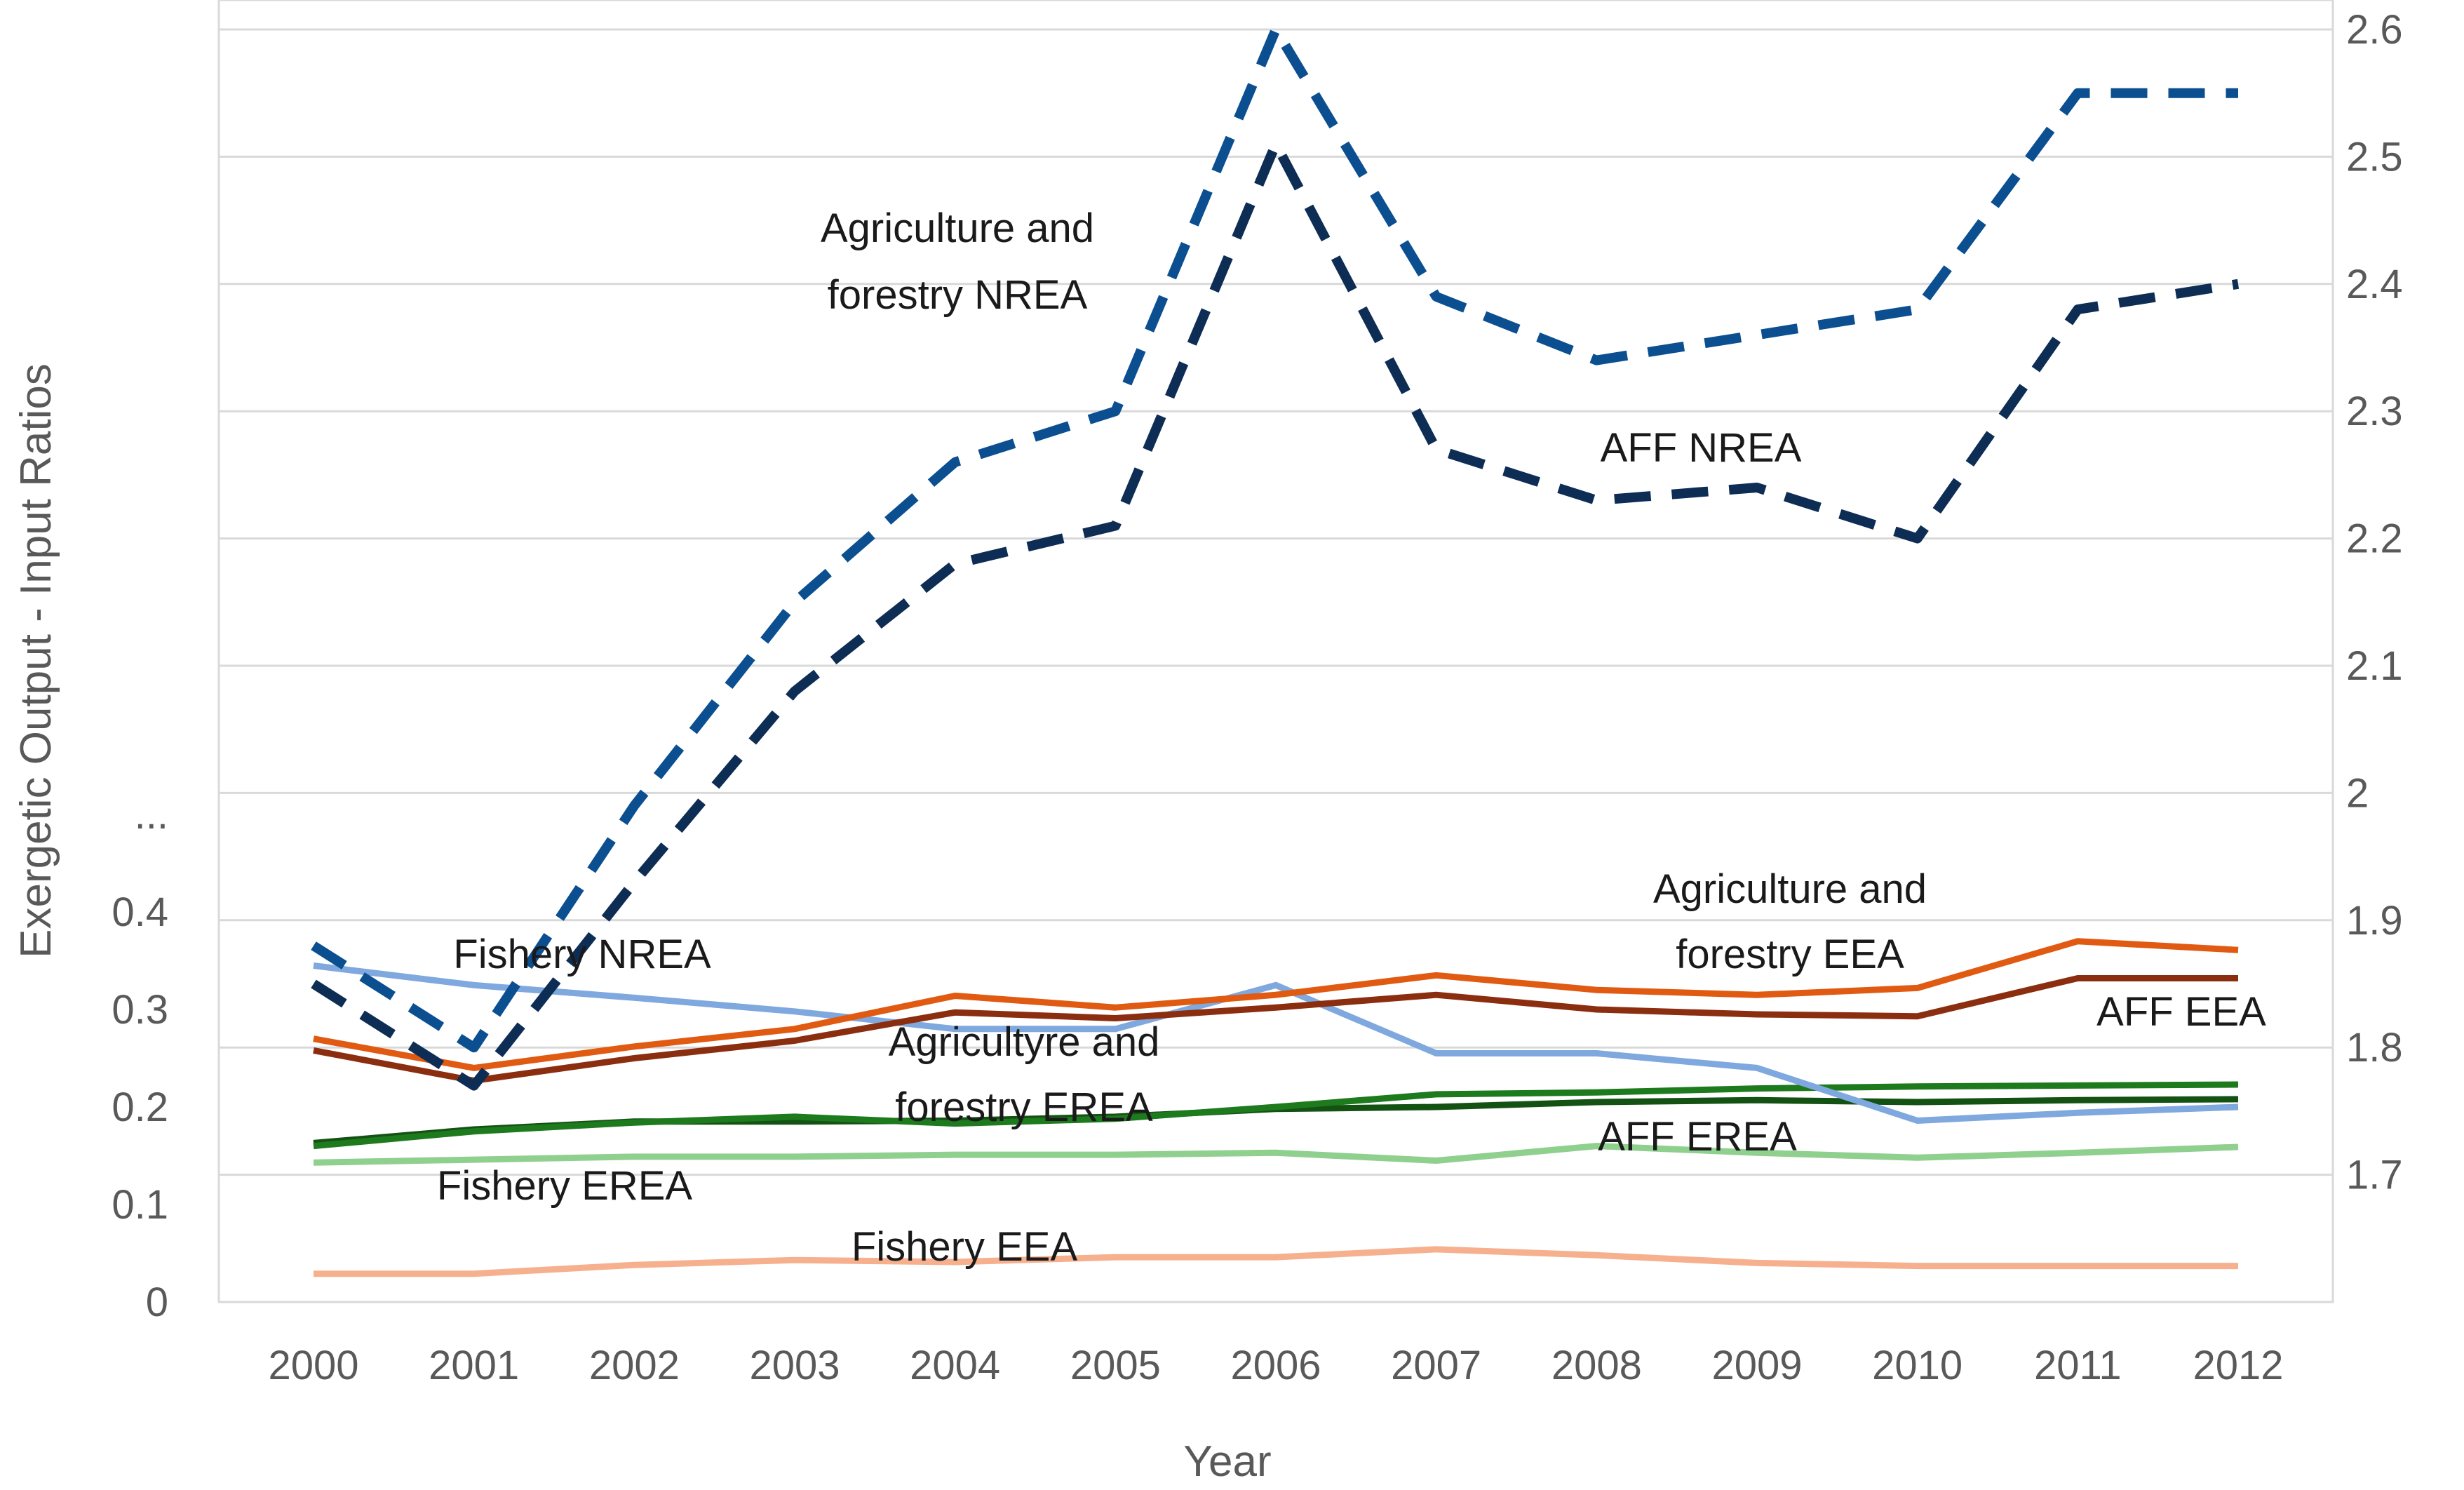  Describe the element at coordinates (1276, 1154) in the screenshot. I see `series-line-fishery-erea` at that location.